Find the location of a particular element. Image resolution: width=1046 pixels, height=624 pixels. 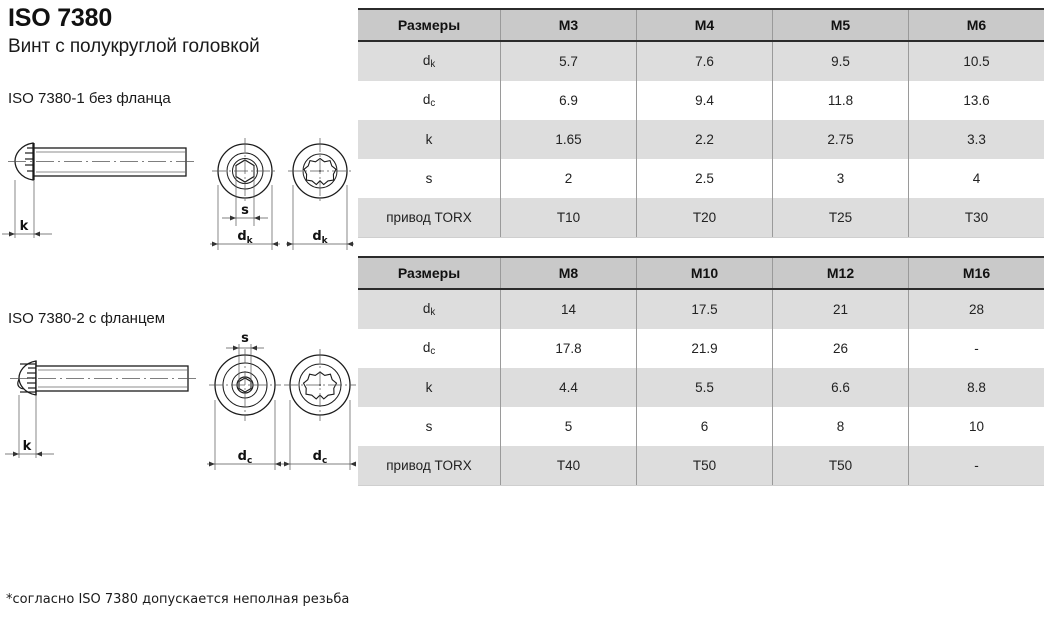

column-header-m12: M12 is located at coordinates (840, 273).